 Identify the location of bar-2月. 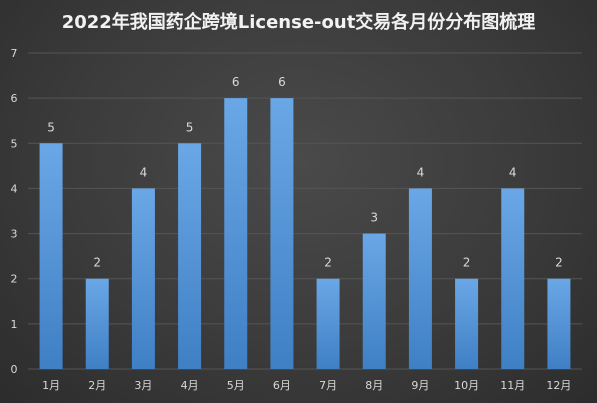
(97, 323).